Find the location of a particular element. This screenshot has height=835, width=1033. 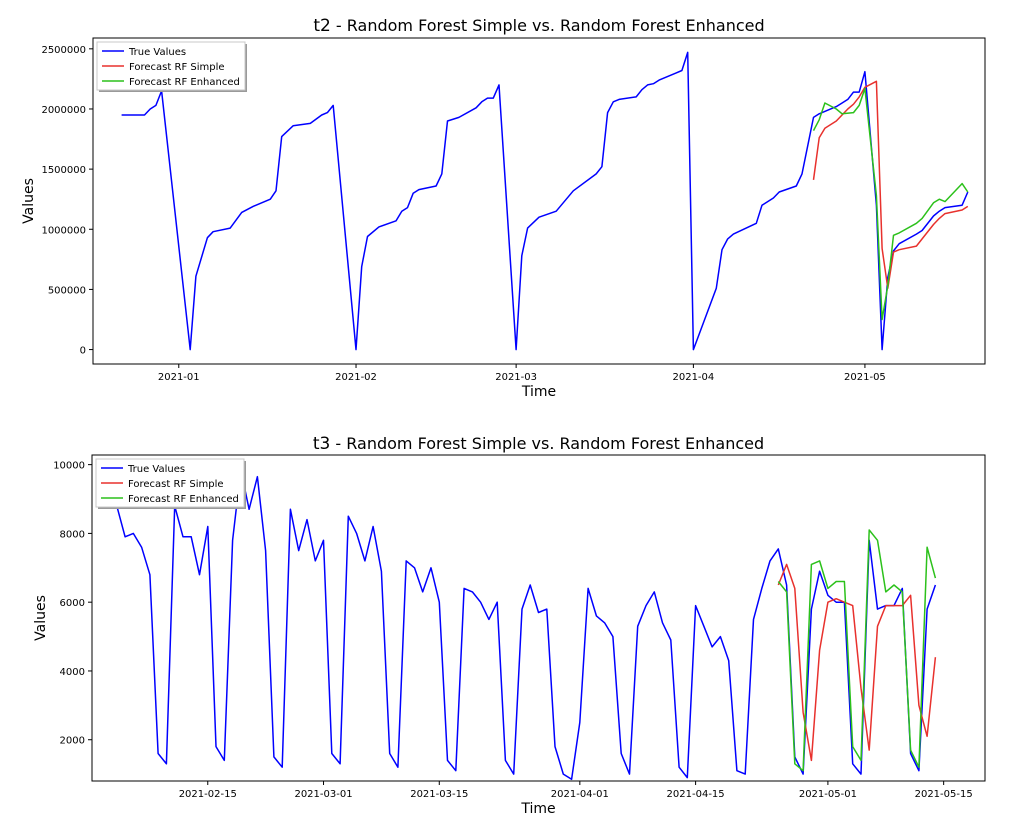

x-tick-label: 2021-02-15 is located at coordinates (208, 794).